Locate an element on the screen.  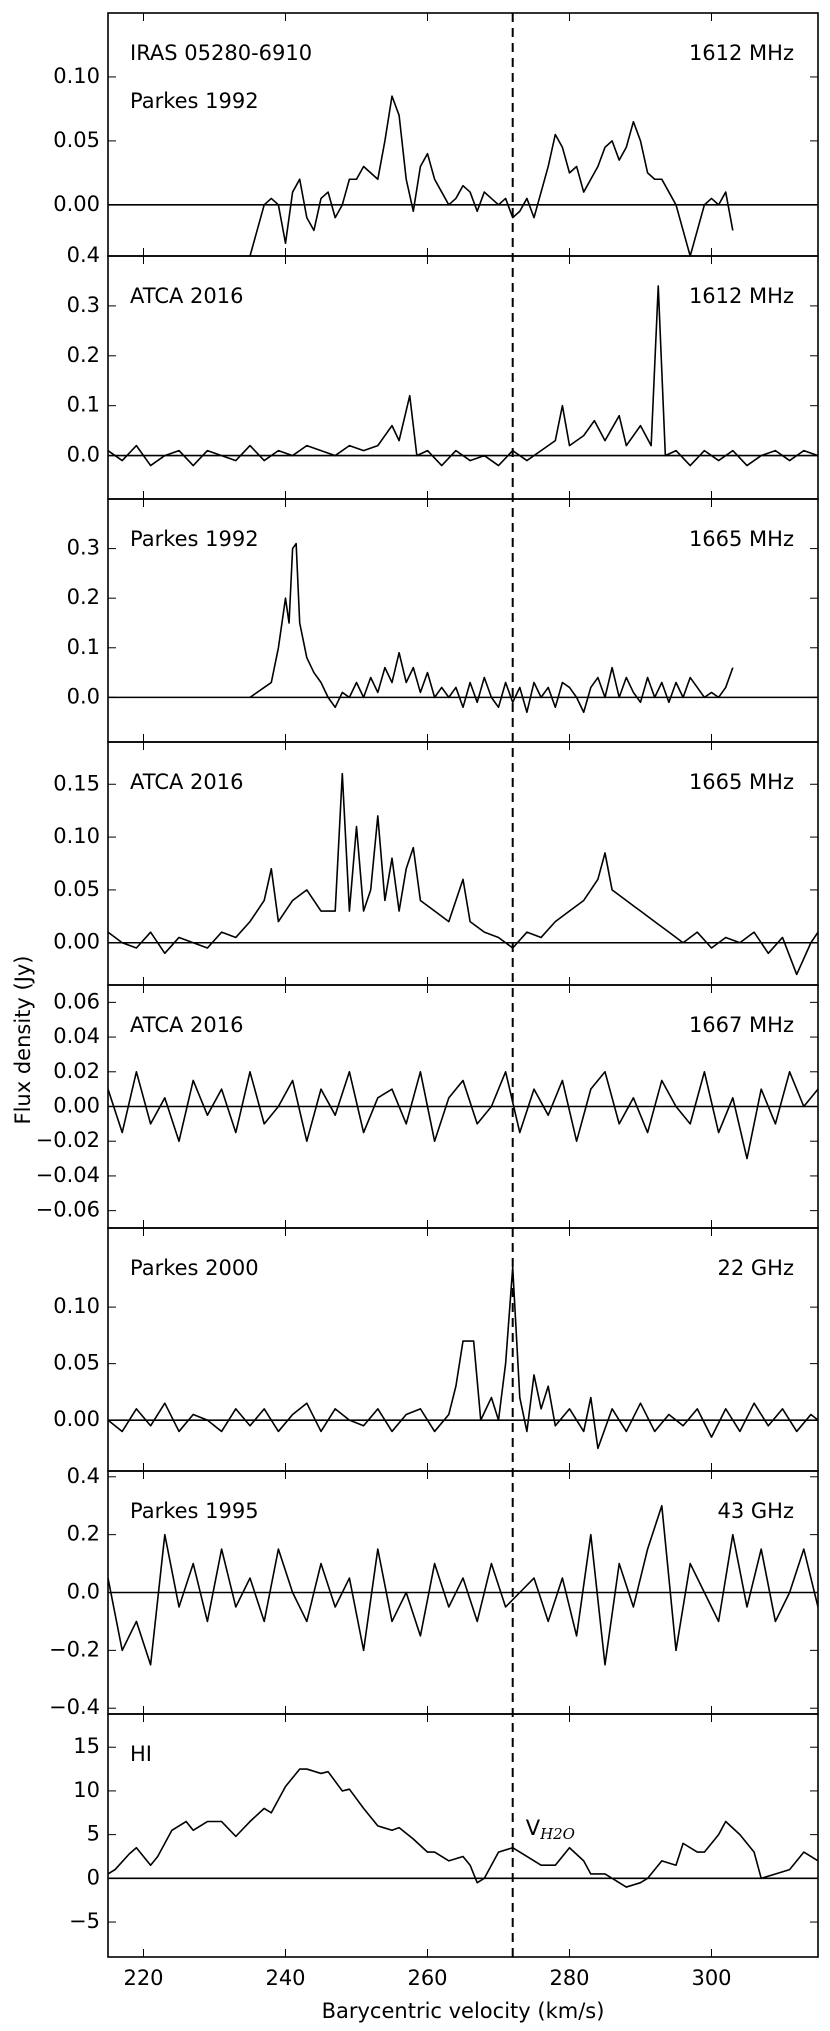
label-main: V is located at coordinates (533, 1828).